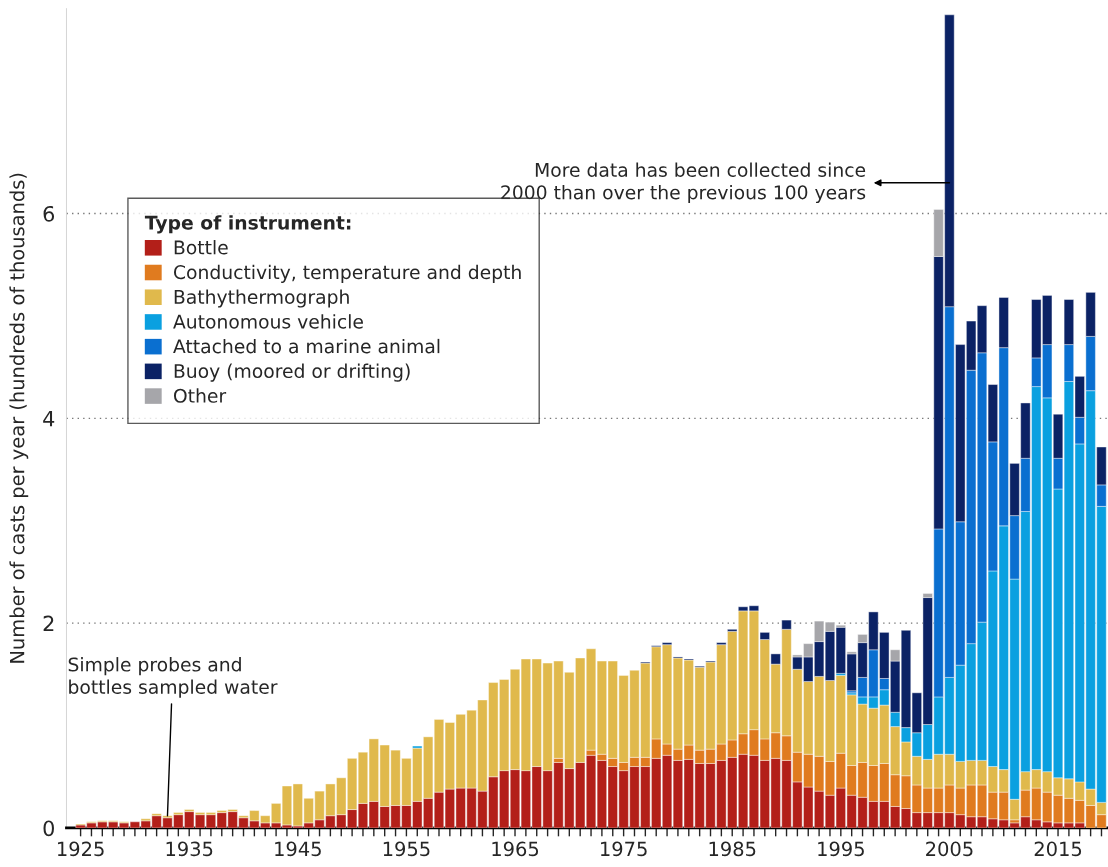 This screenshot has width=1108, height=867. I want to click on x-tick-label: 2015, so click(1058, 849).